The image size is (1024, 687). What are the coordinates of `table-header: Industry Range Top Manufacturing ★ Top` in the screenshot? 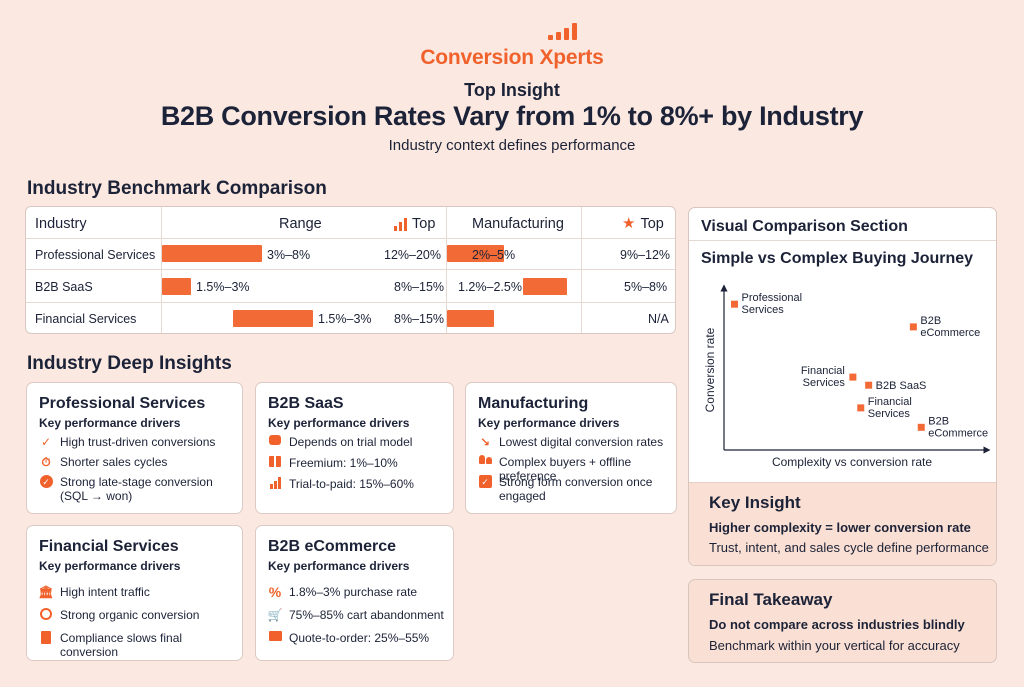 It's located at (350, 223).